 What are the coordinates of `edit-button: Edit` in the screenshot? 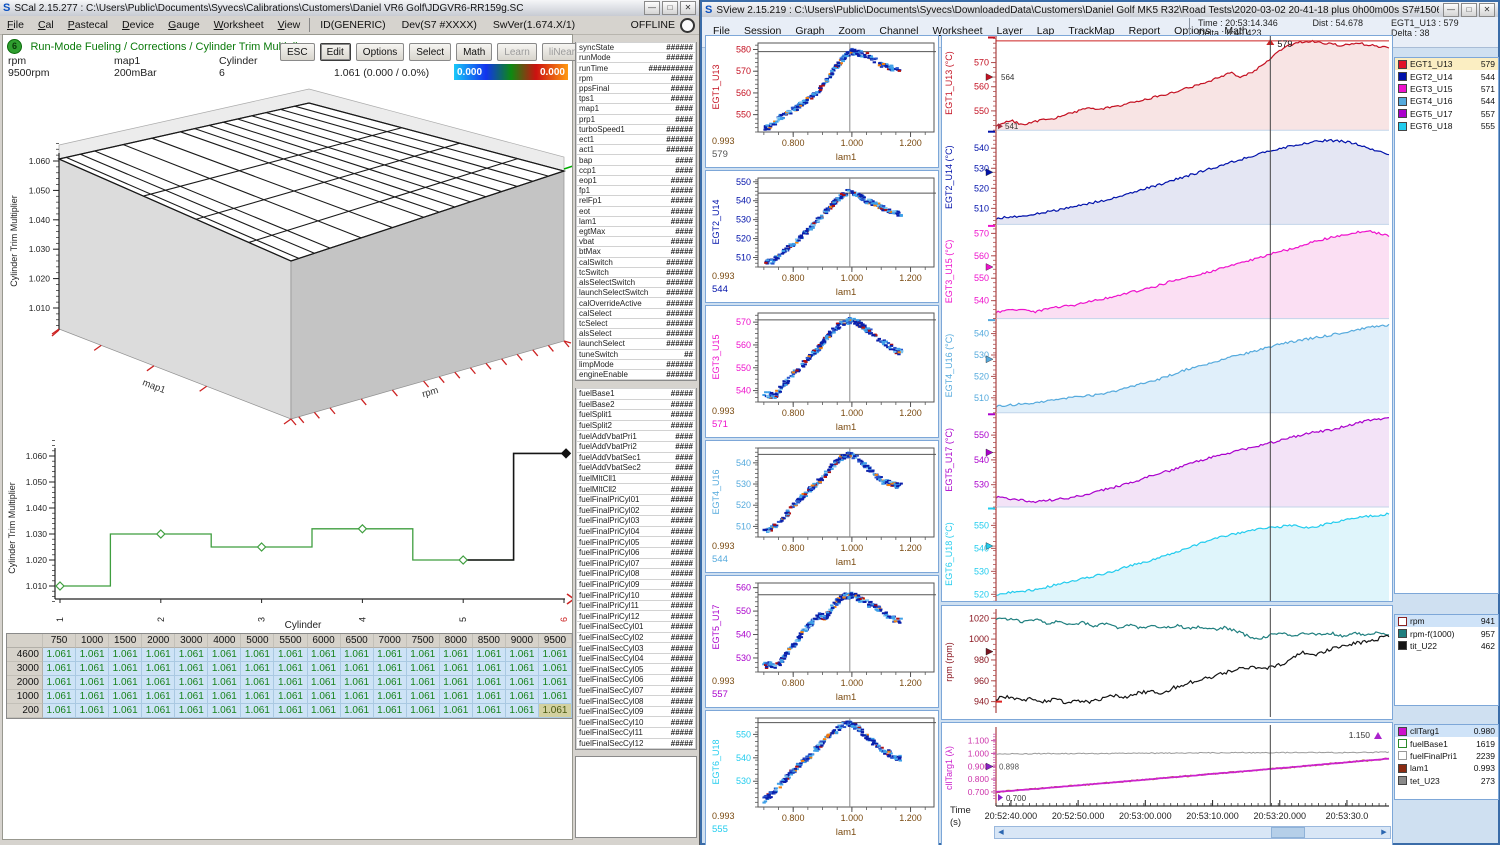 It's located at (335, 52).